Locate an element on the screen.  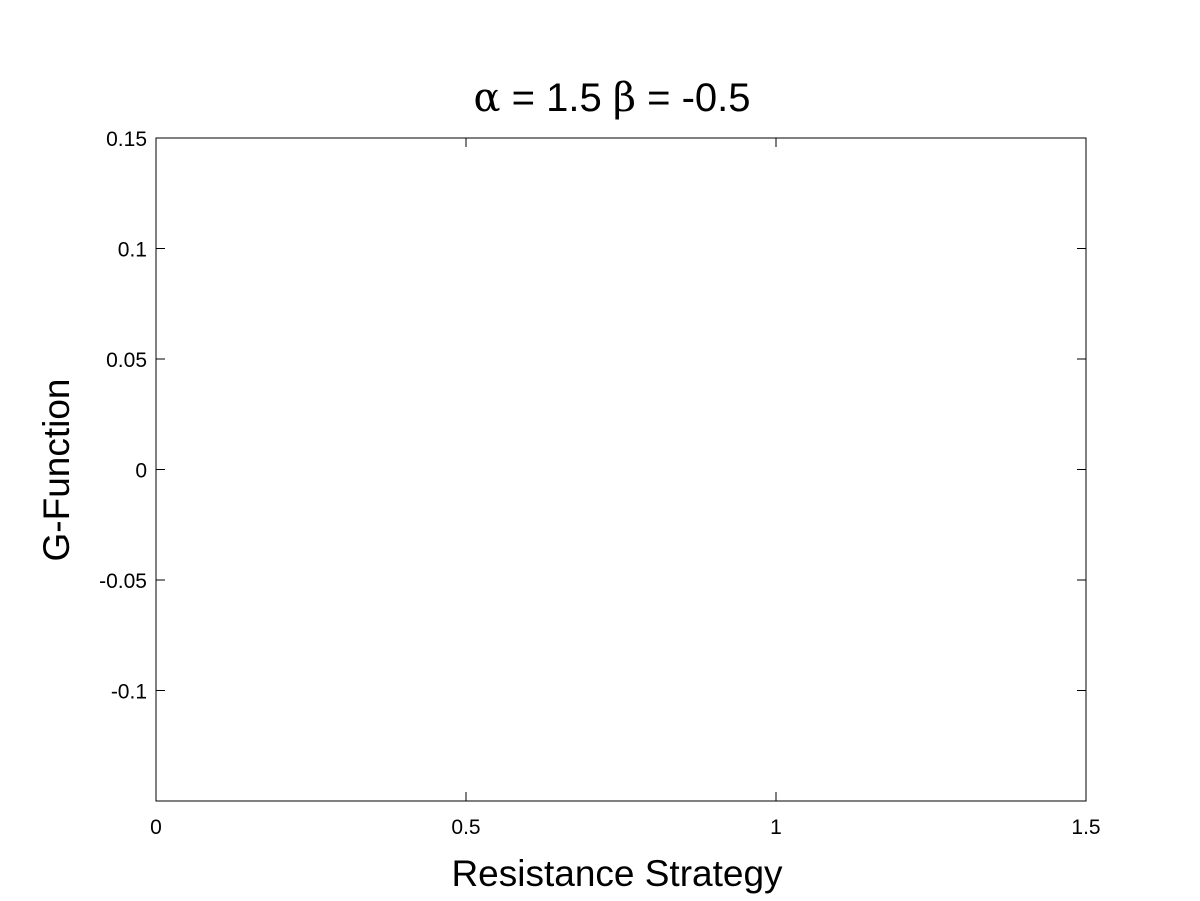
y-tick-label: 0 is located at coordinates (141, 471).